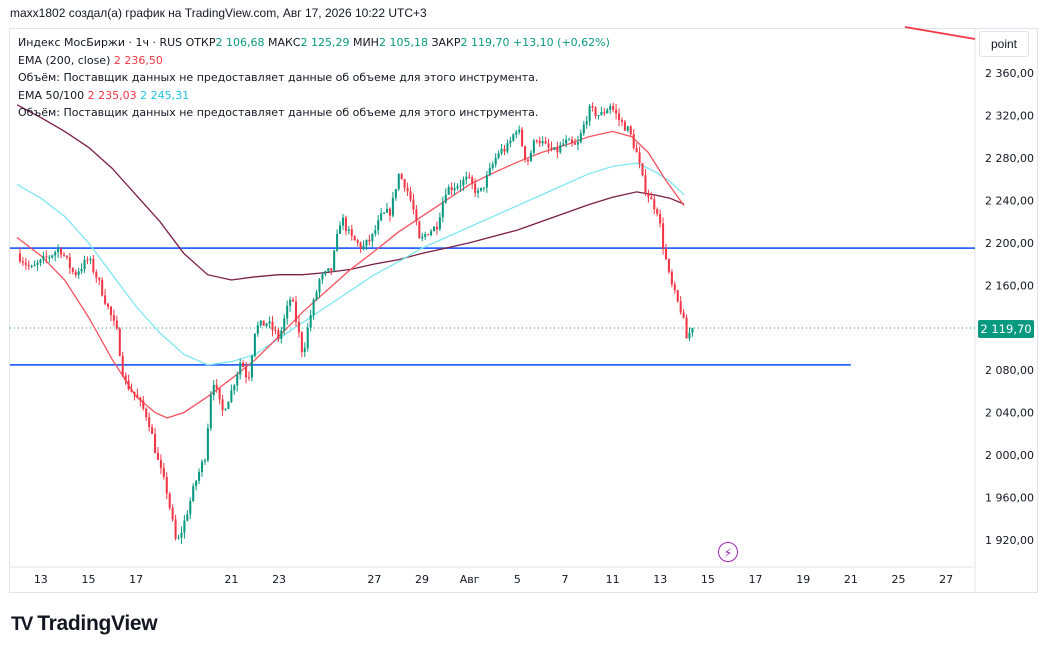 Image resolution: width=1048 pixels, height=654 pixels. Describe the element at coordinates (231, 579) in the screenshot. I see `x-tick-label-3: 21` at that location.